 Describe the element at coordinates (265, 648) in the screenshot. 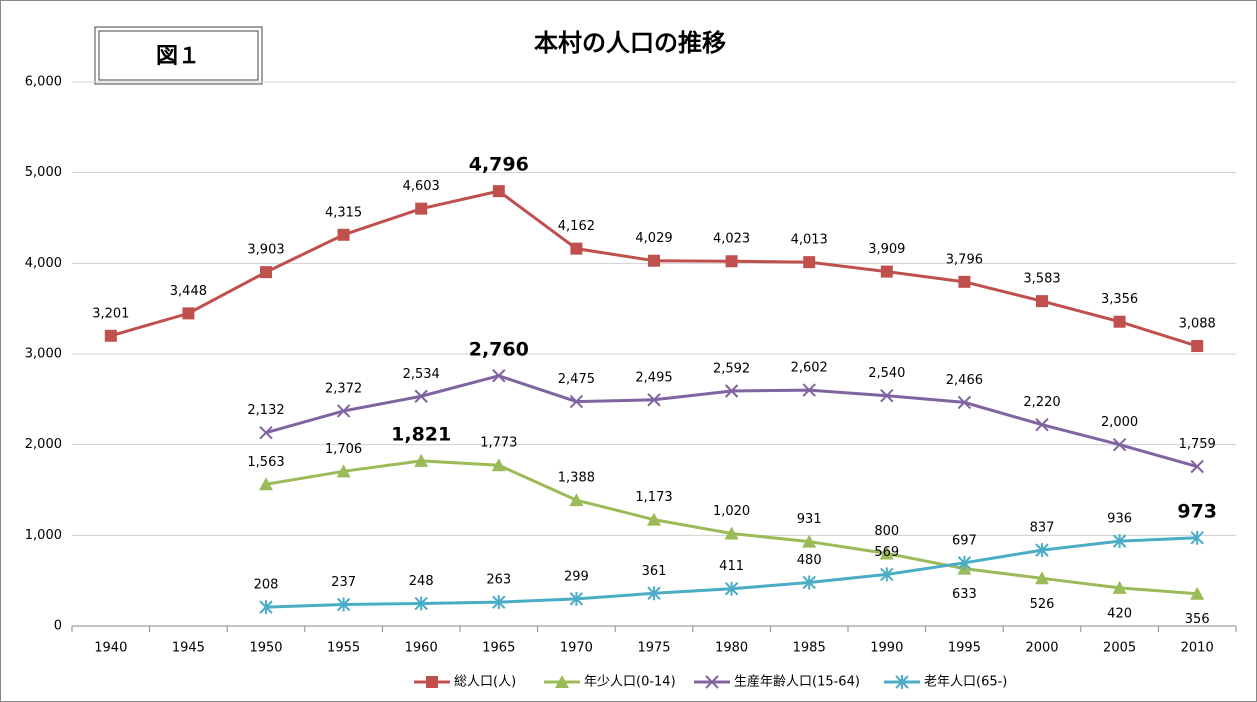

I see `x-tick-label: 1950` at that location.